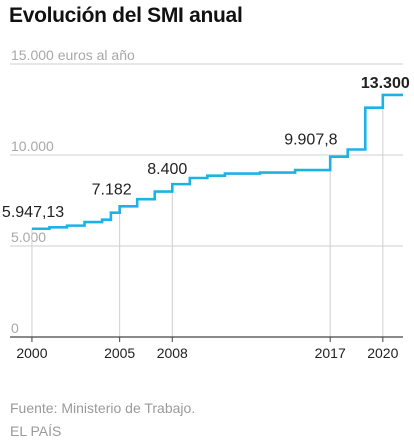 The width and height of the screenshot is (414, 447). I want to click on data-label: 8.400, so click(167, 169).